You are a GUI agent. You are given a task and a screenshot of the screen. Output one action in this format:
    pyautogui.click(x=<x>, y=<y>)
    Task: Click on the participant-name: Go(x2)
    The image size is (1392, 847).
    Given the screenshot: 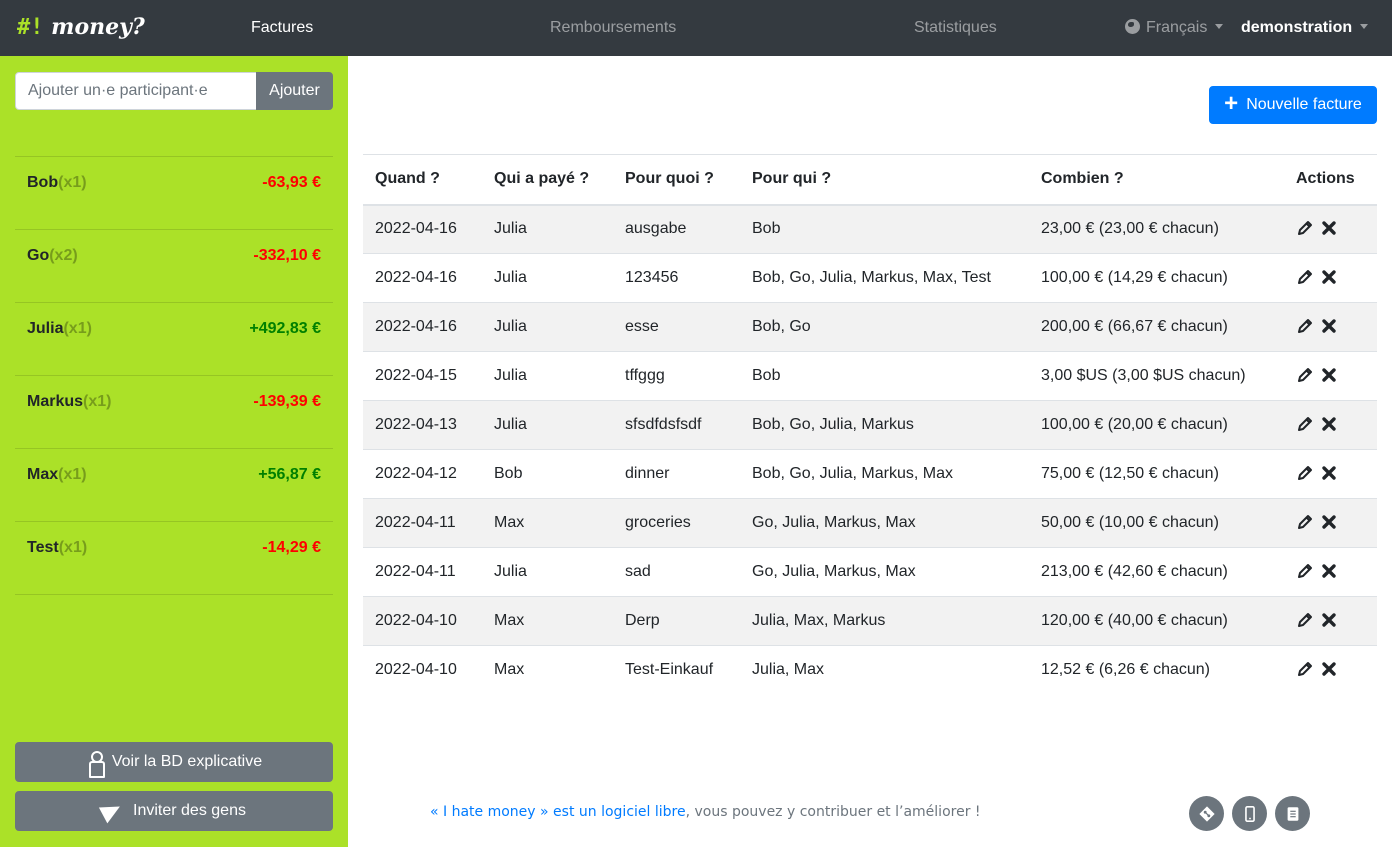 What is the action you would take?
    pyautogui.click(x=52, y=255)
    